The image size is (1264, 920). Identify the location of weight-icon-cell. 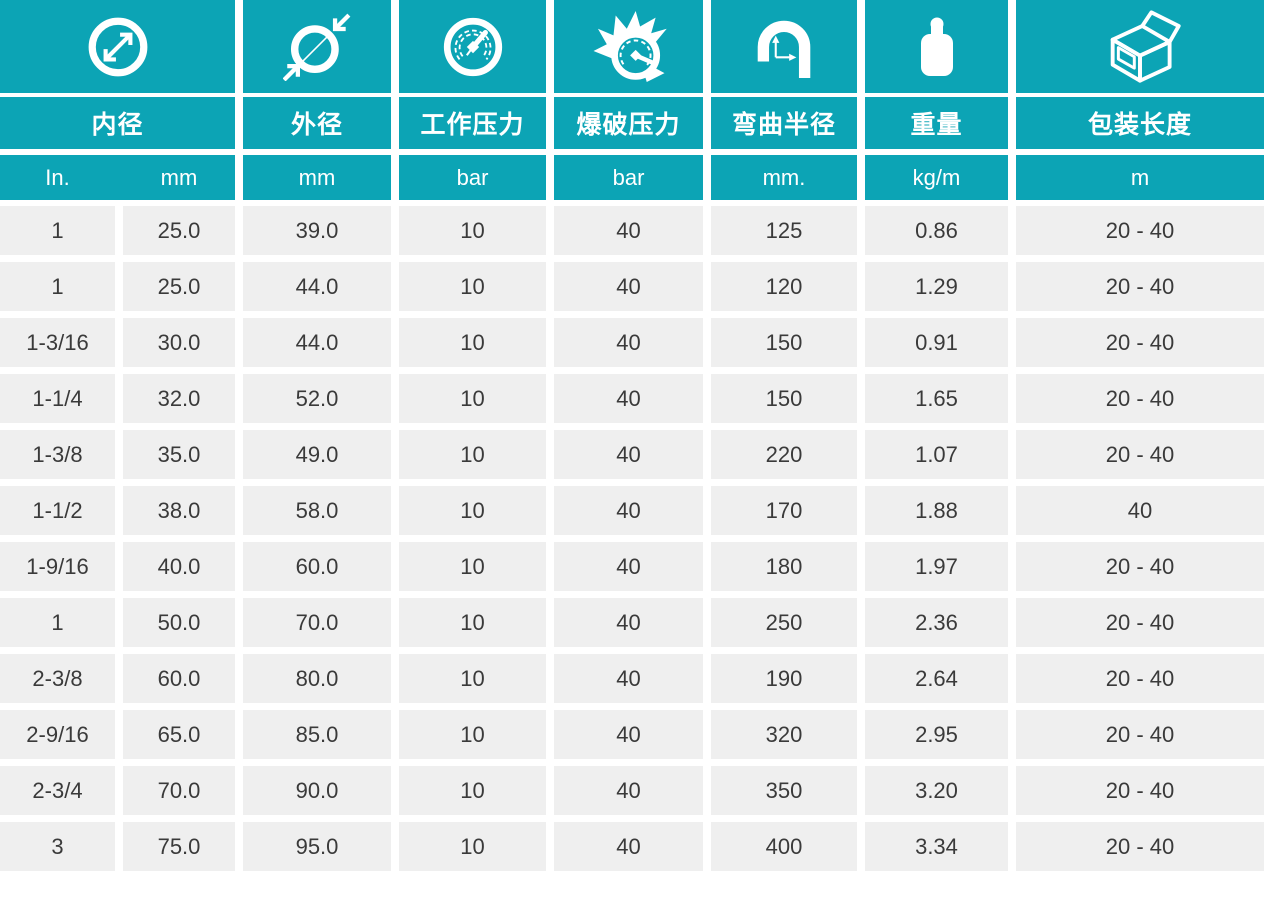
(936, 46).